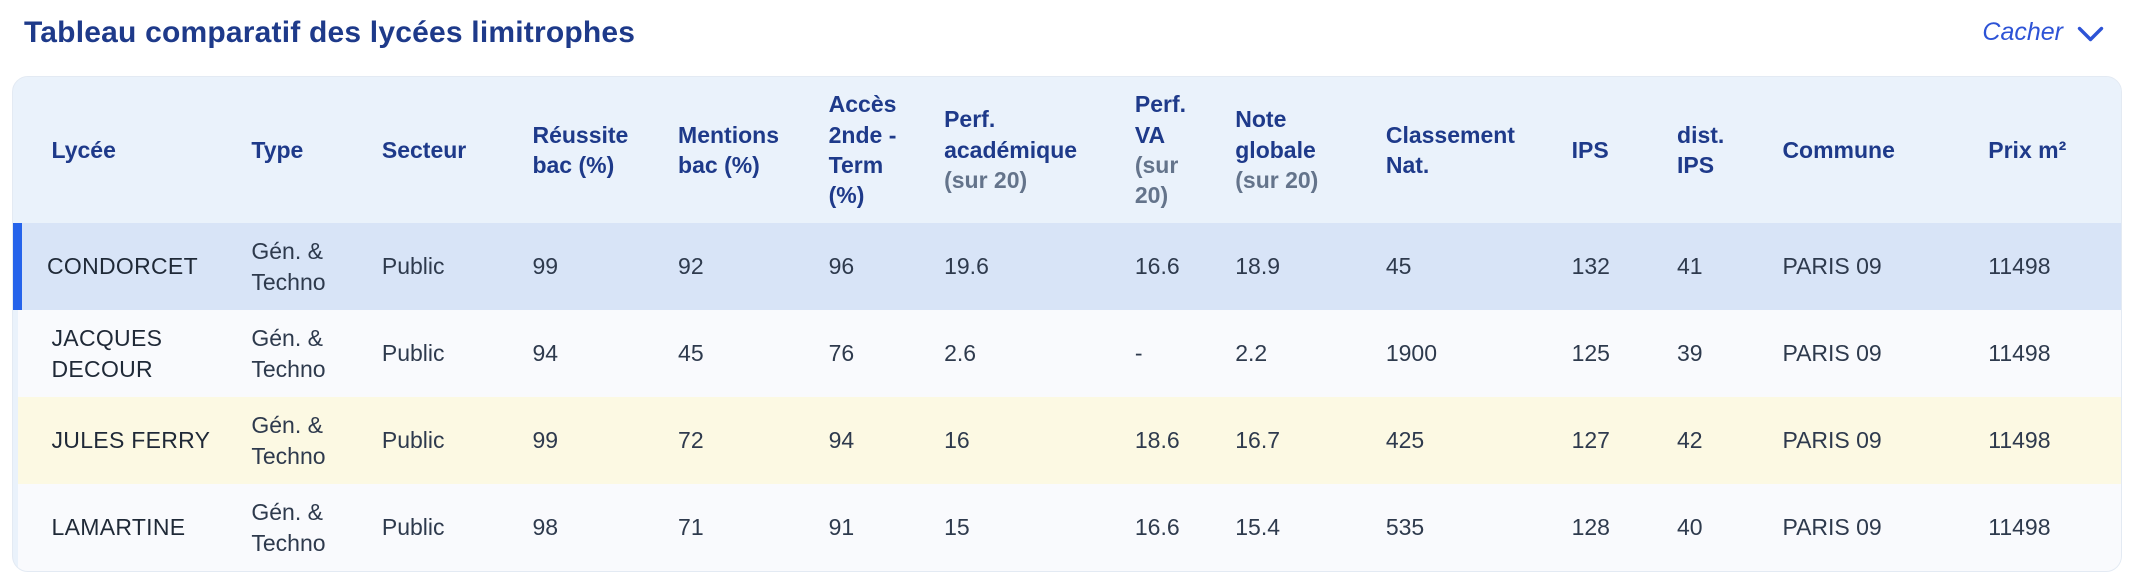 This screenshot has height=586, width=2152. I want to click on column-header-perf-va: Perf. VA (sur 20), so click(1167, 150).